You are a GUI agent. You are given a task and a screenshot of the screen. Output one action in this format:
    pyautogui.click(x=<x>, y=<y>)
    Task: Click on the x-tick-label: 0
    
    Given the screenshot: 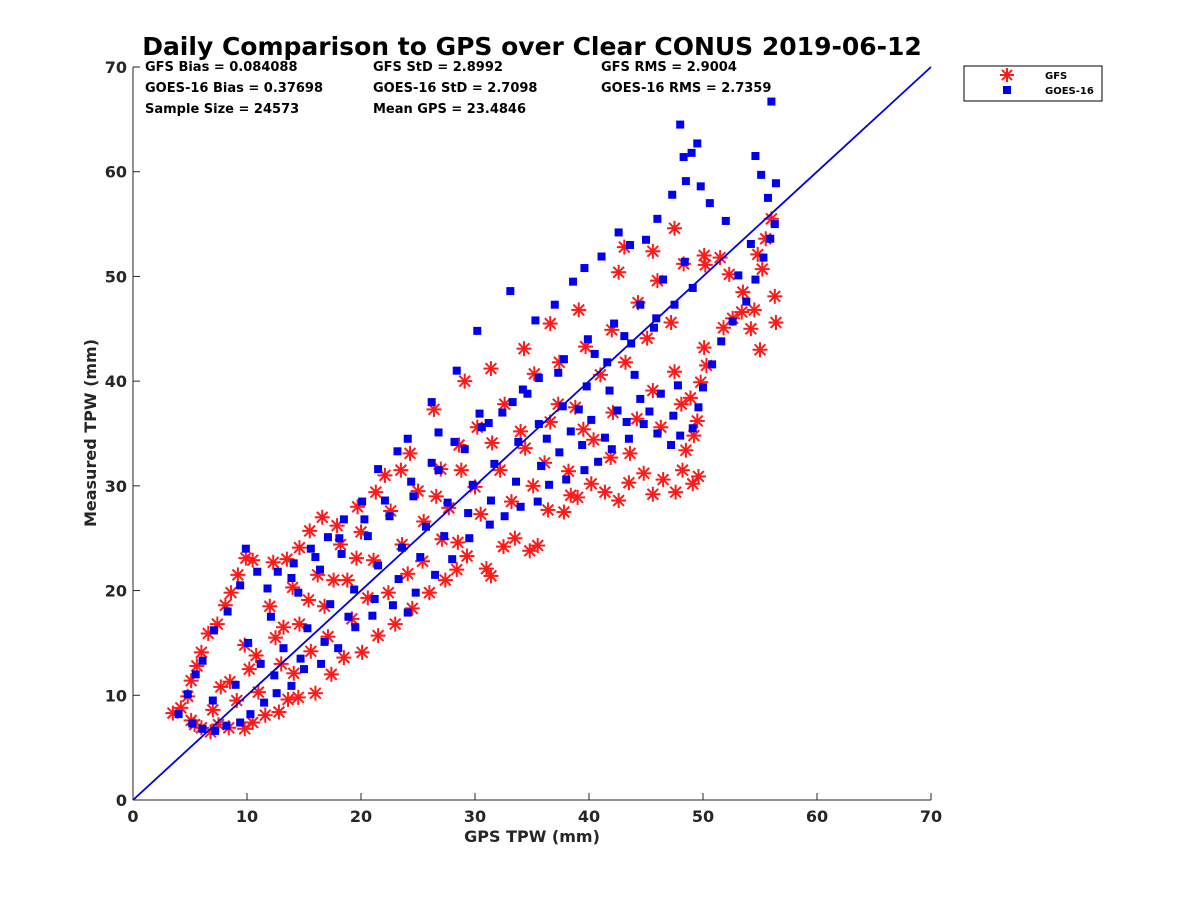 What is the action you would take?
    pyautogui.click(x=132, y=816)
    